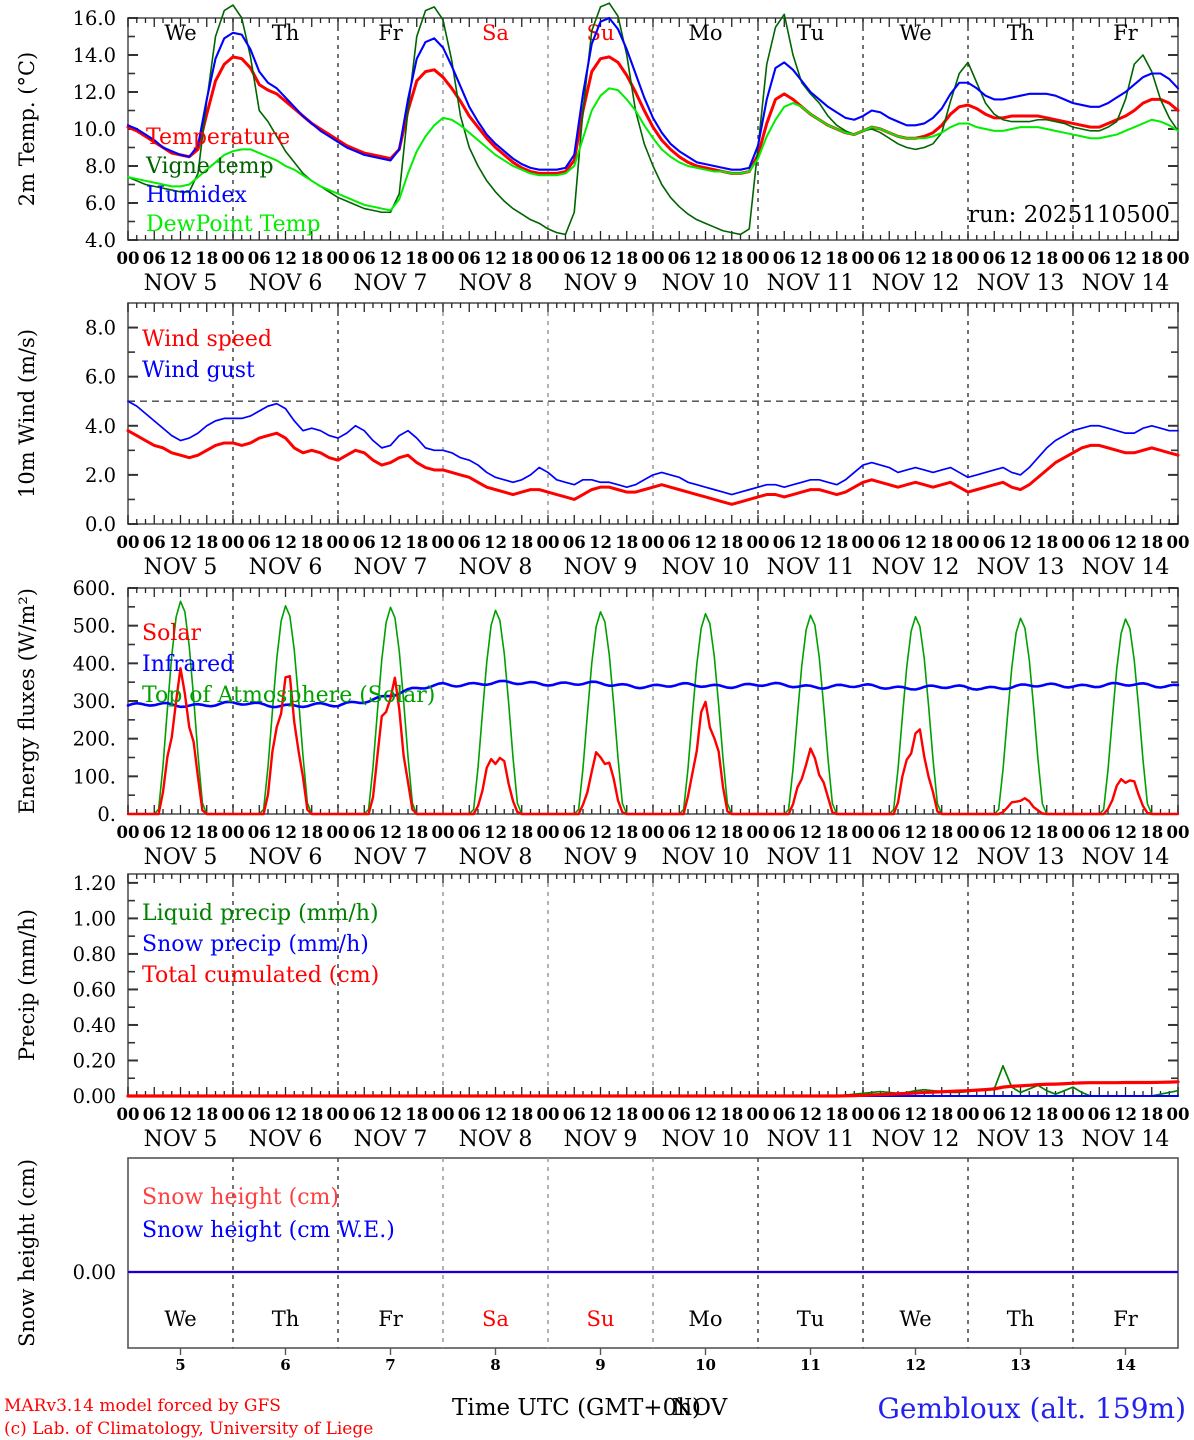 Image resolution: width=1194 pixels, height=1440 pixels. What do you see at coordinates (1126, 1319) in the screenshot?
I see `day-of-week-label: Fr` at bounding box center [1126, 1319].